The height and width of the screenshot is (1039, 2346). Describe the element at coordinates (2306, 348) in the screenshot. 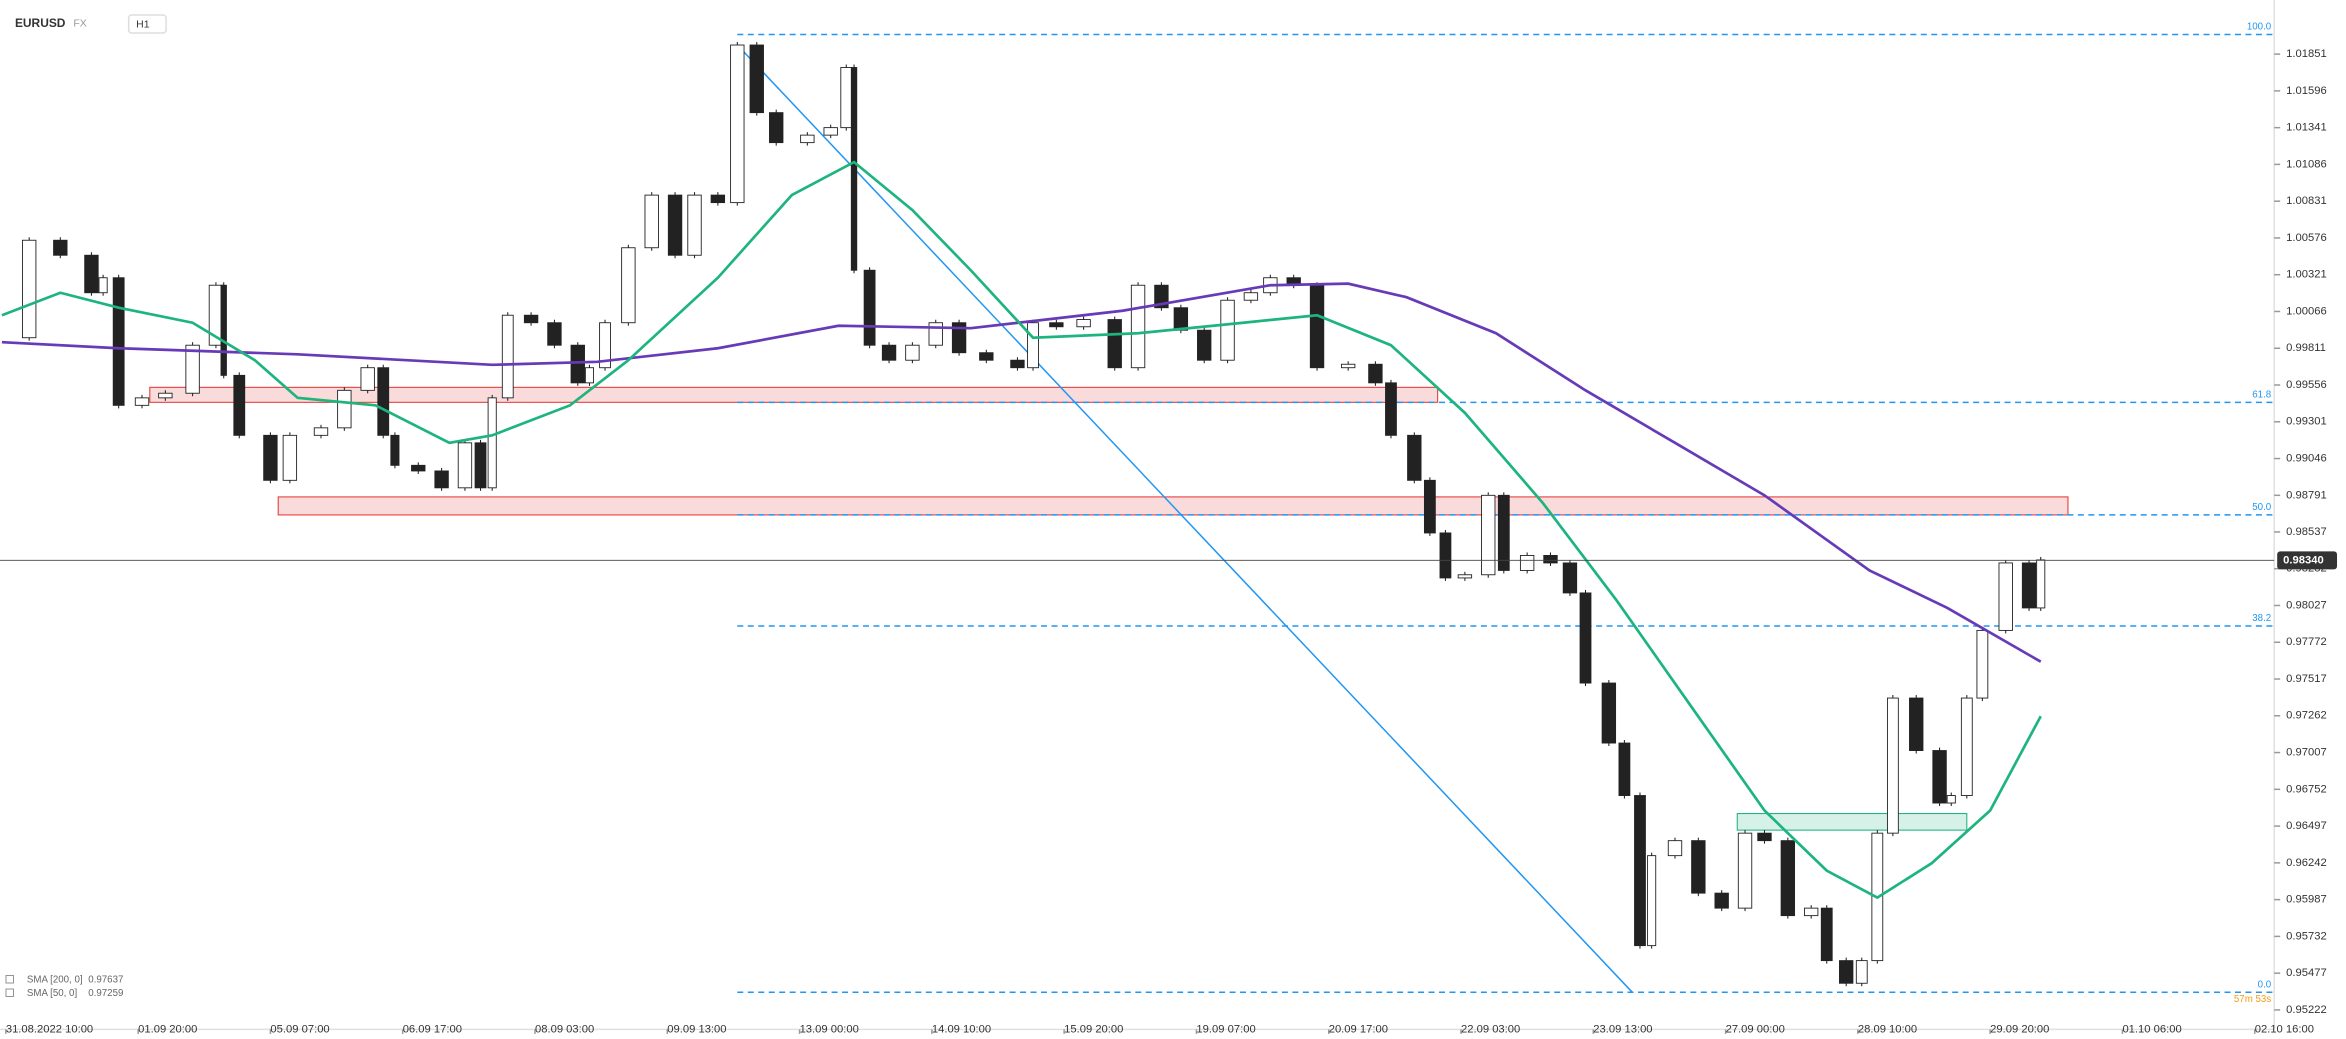

I see `y-tick-label: 0.99811` at that location.